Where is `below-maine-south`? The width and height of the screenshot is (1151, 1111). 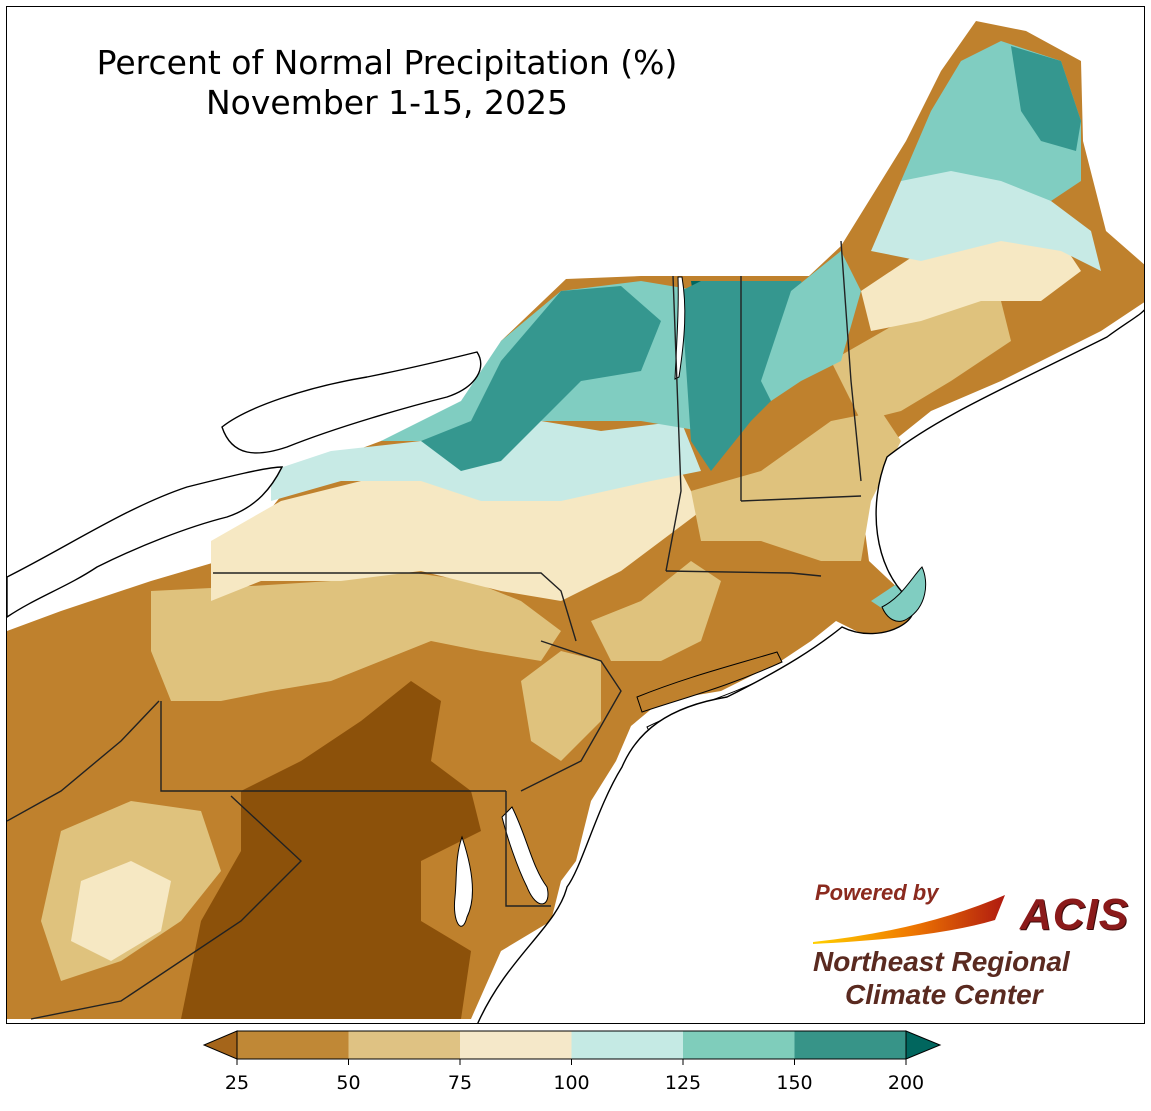 below-maine-south is located at coordinates (921, 356).